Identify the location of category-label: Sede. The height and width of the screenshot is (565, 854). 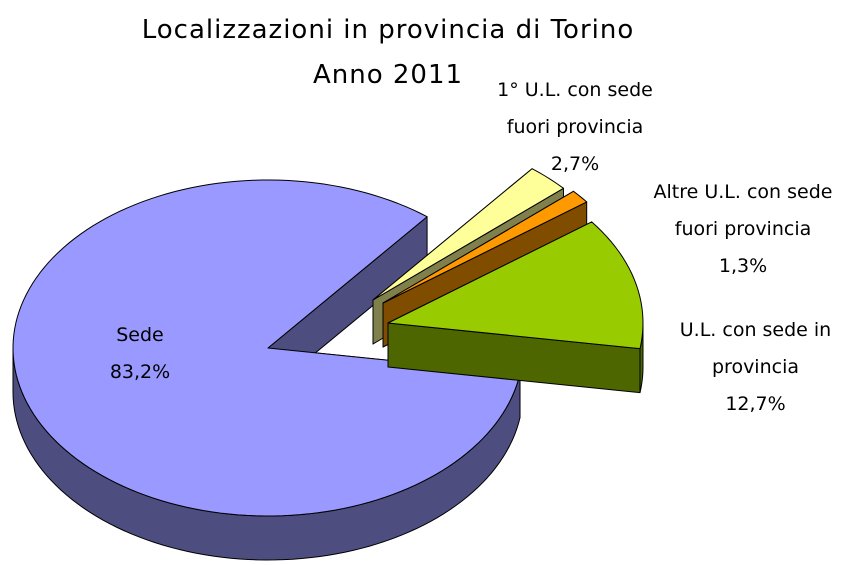
(140, 335).